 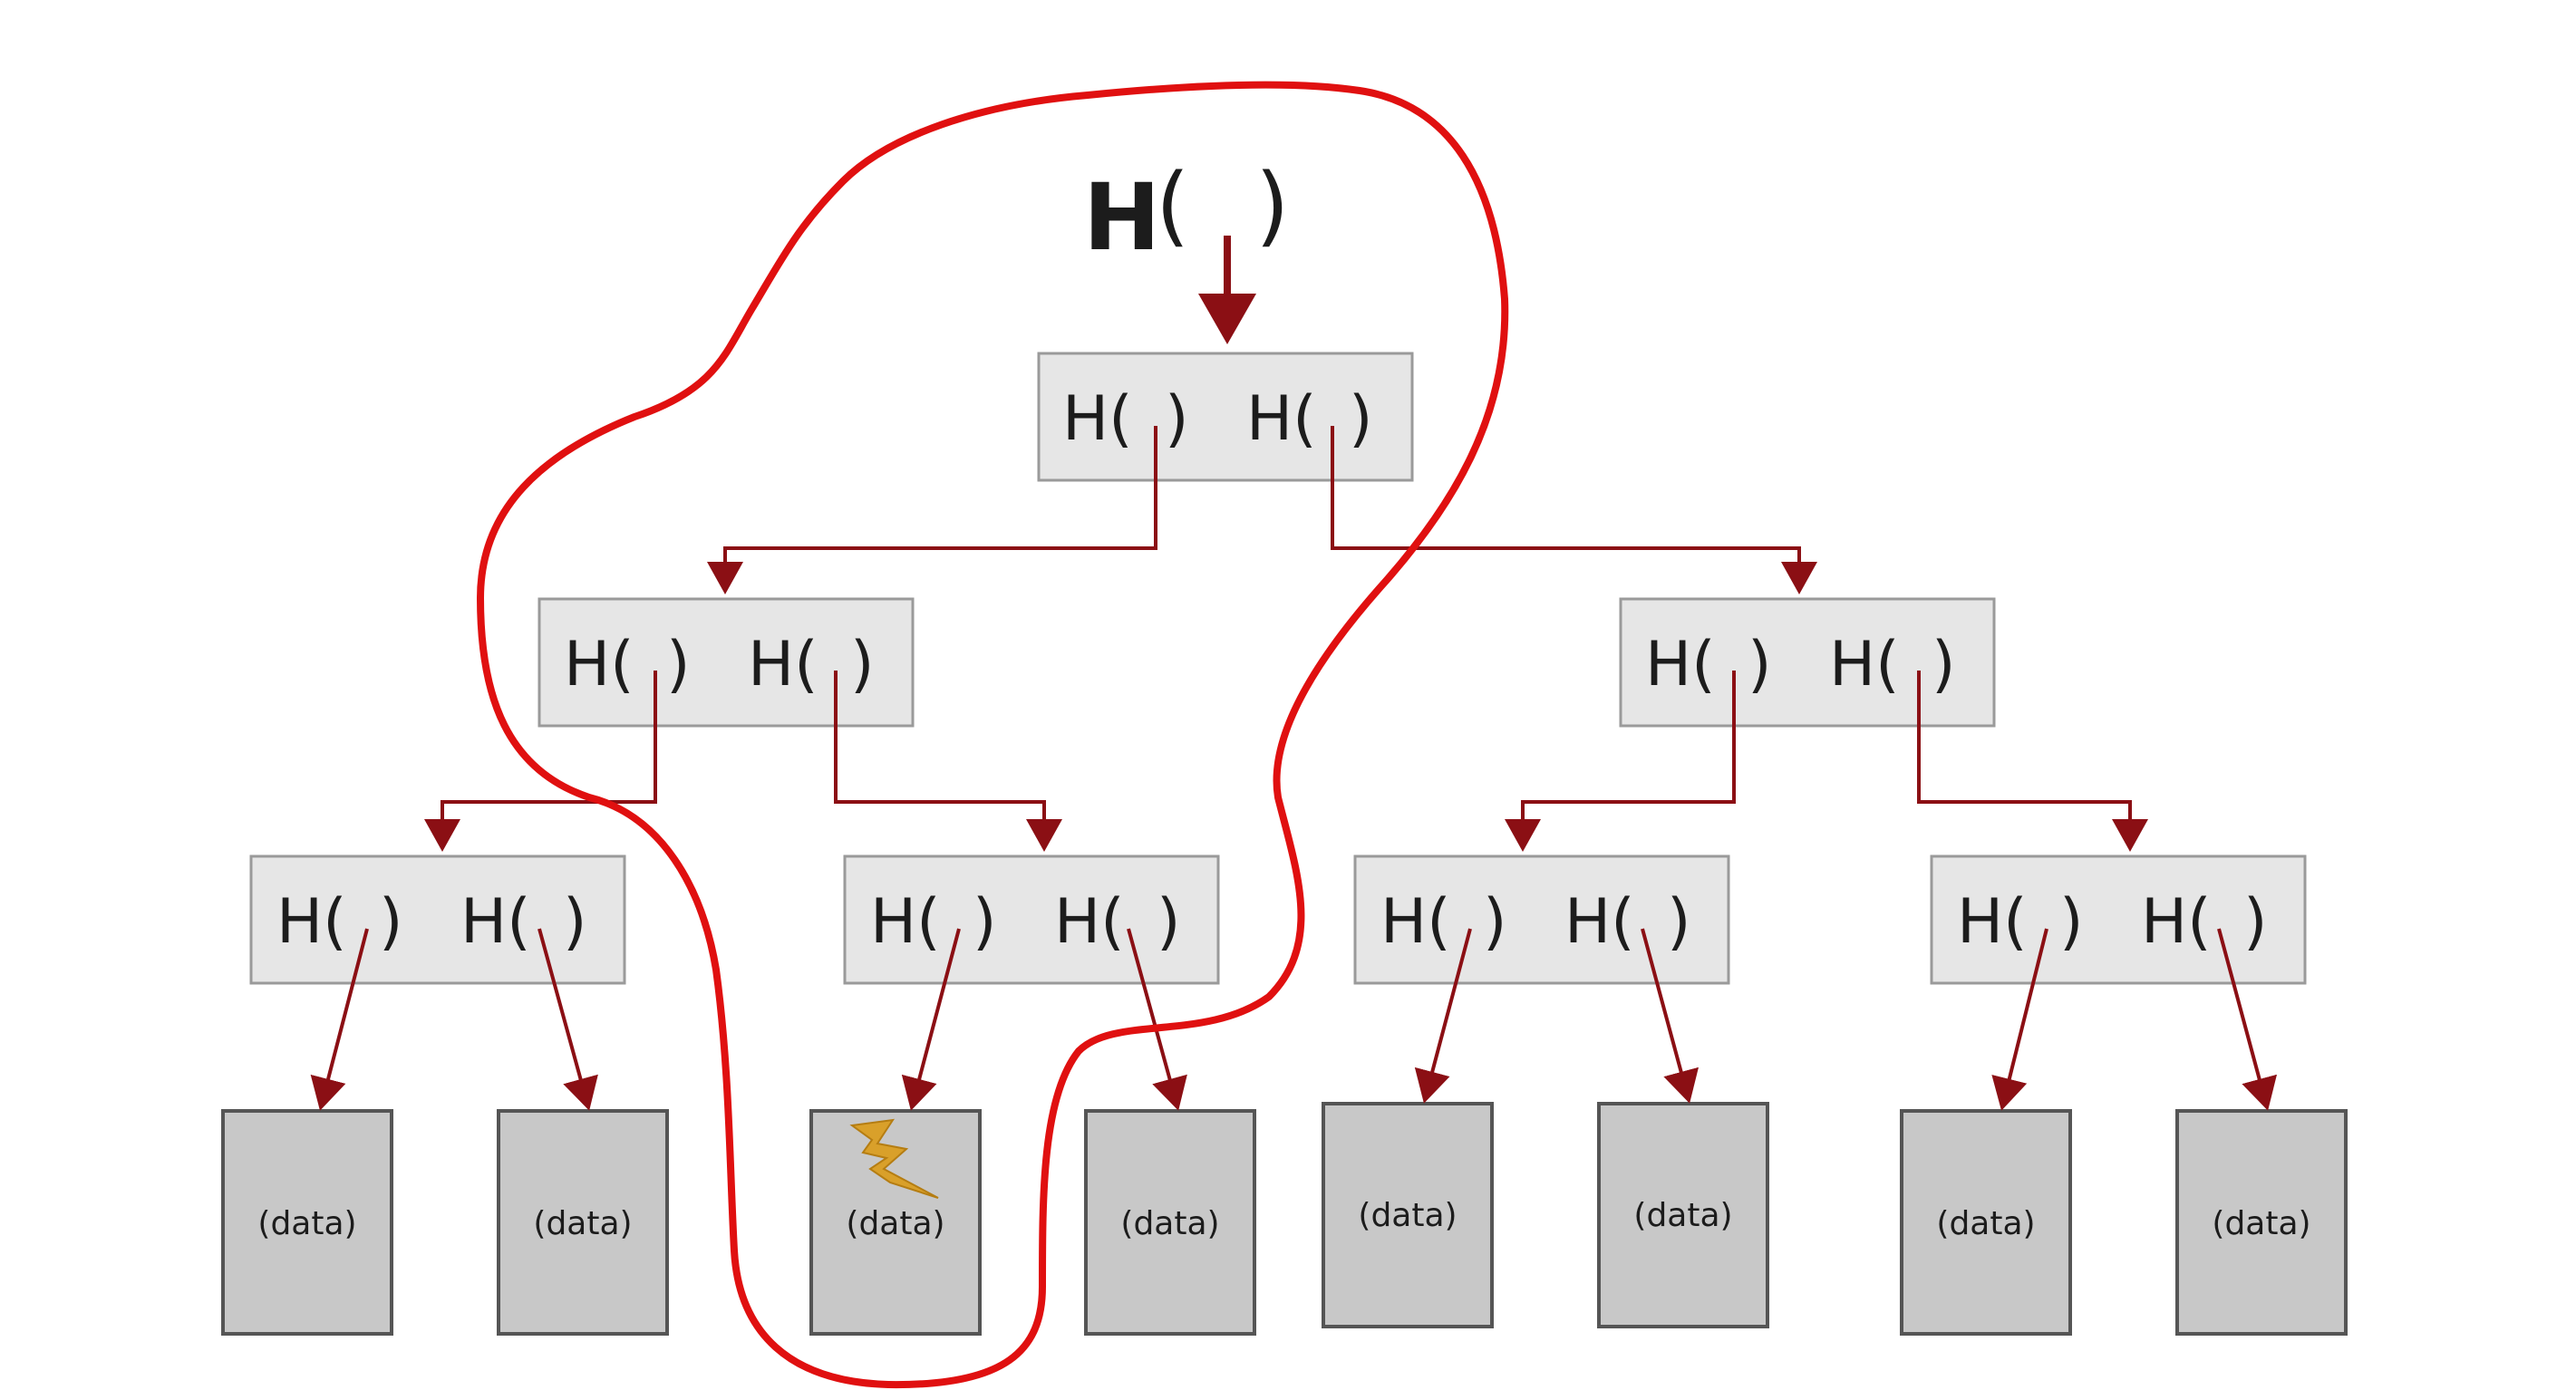 What do you see at coordinates (894, 1158) in the screenshot?
I see `lightning-bolt-icon` at bounding box center [894, 1158].